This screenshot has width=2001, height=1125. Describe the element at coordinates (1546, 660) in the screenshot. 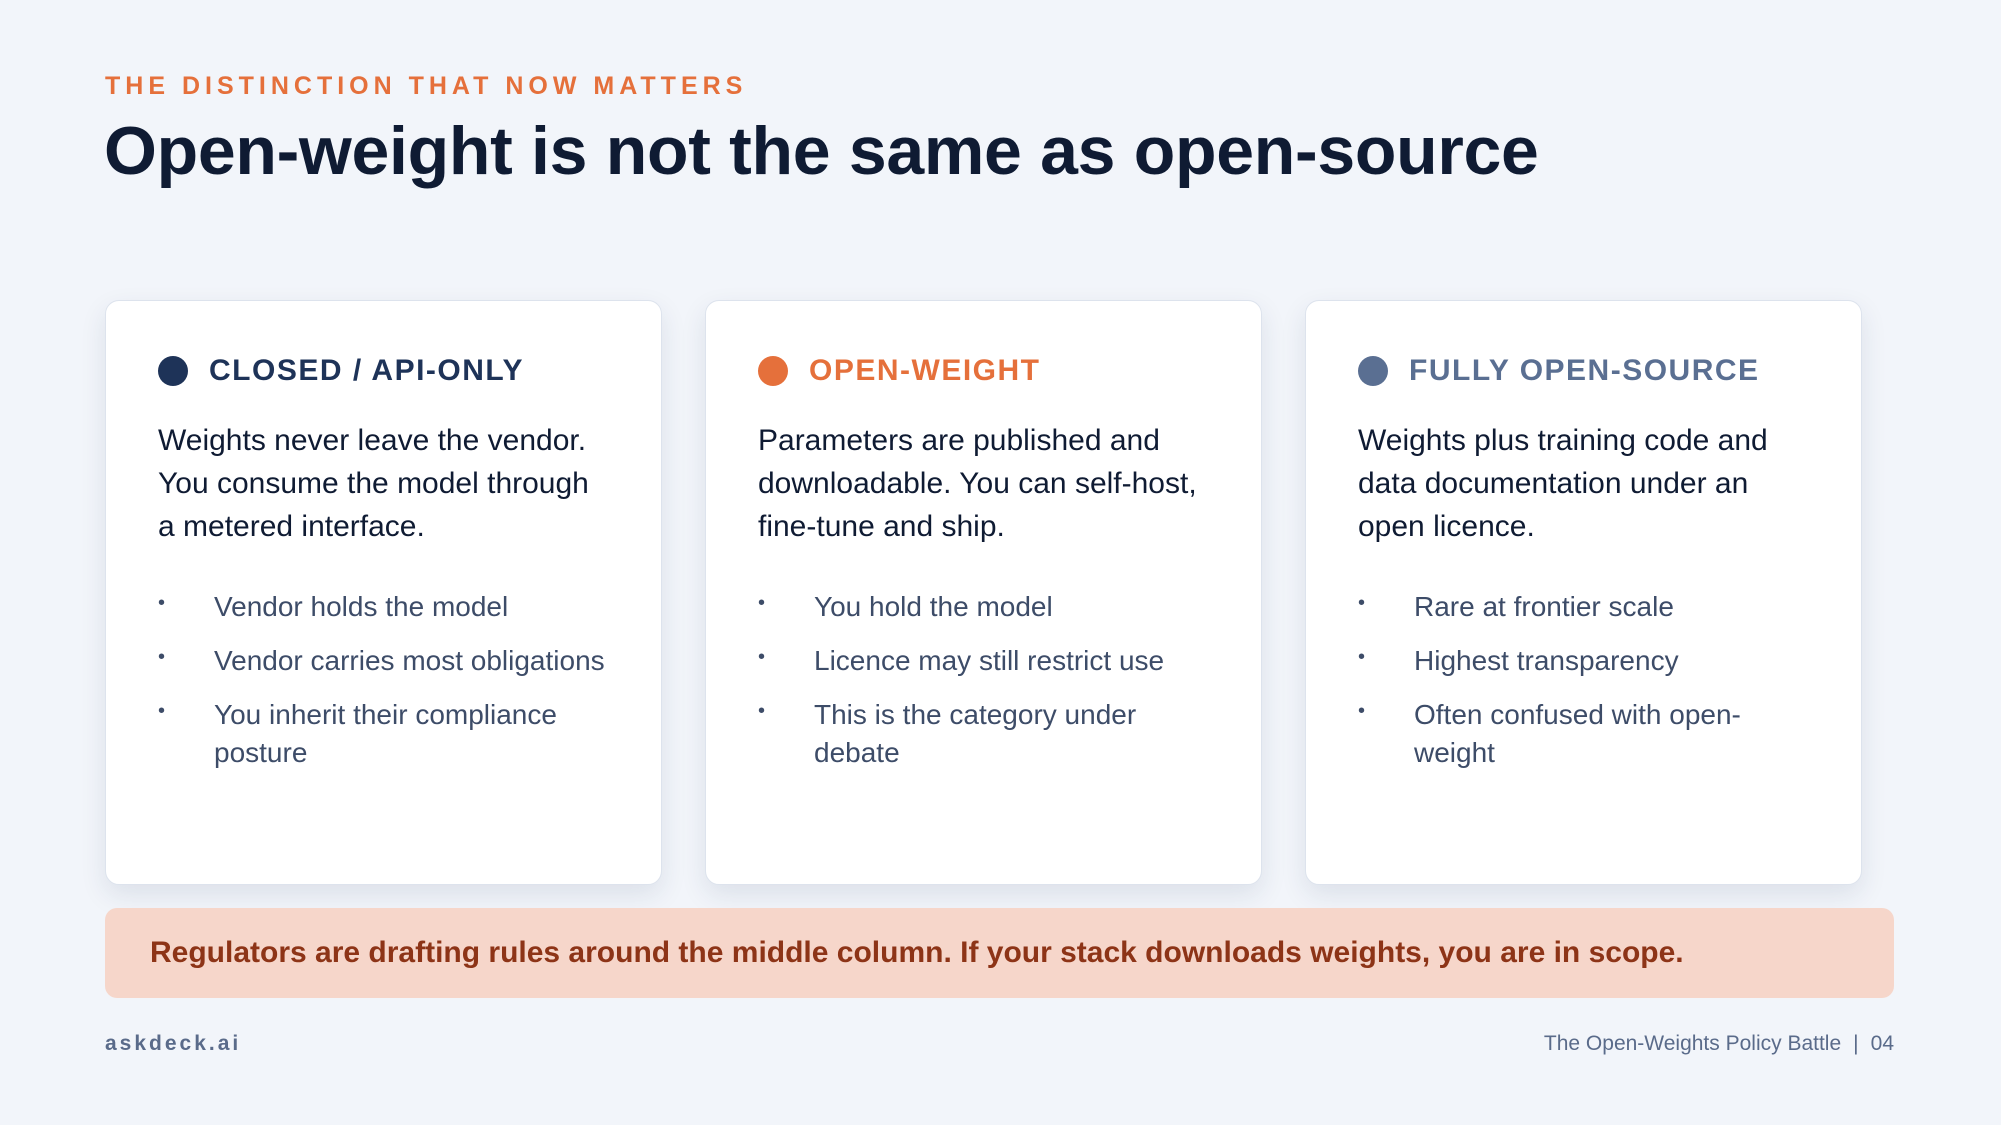

I see `bullet-text: Highest transparency` at that location.